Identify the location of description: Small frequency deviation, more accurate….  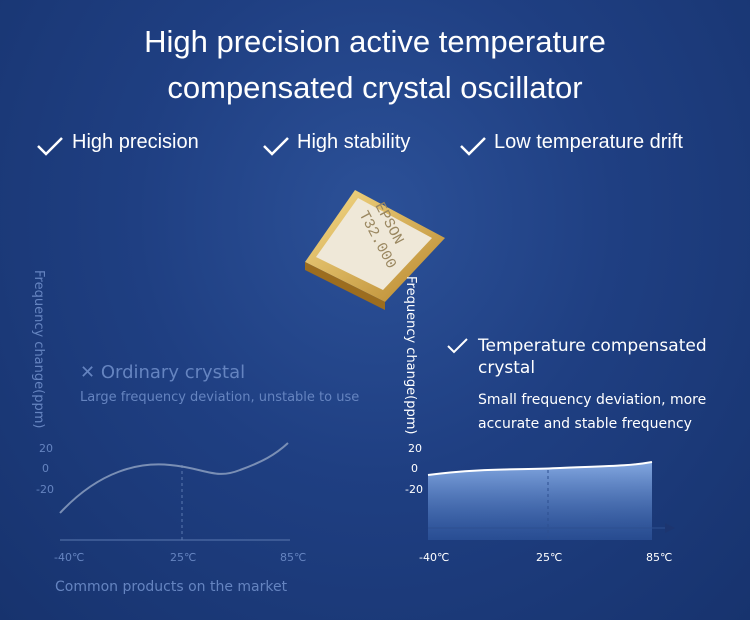
(592, 412).